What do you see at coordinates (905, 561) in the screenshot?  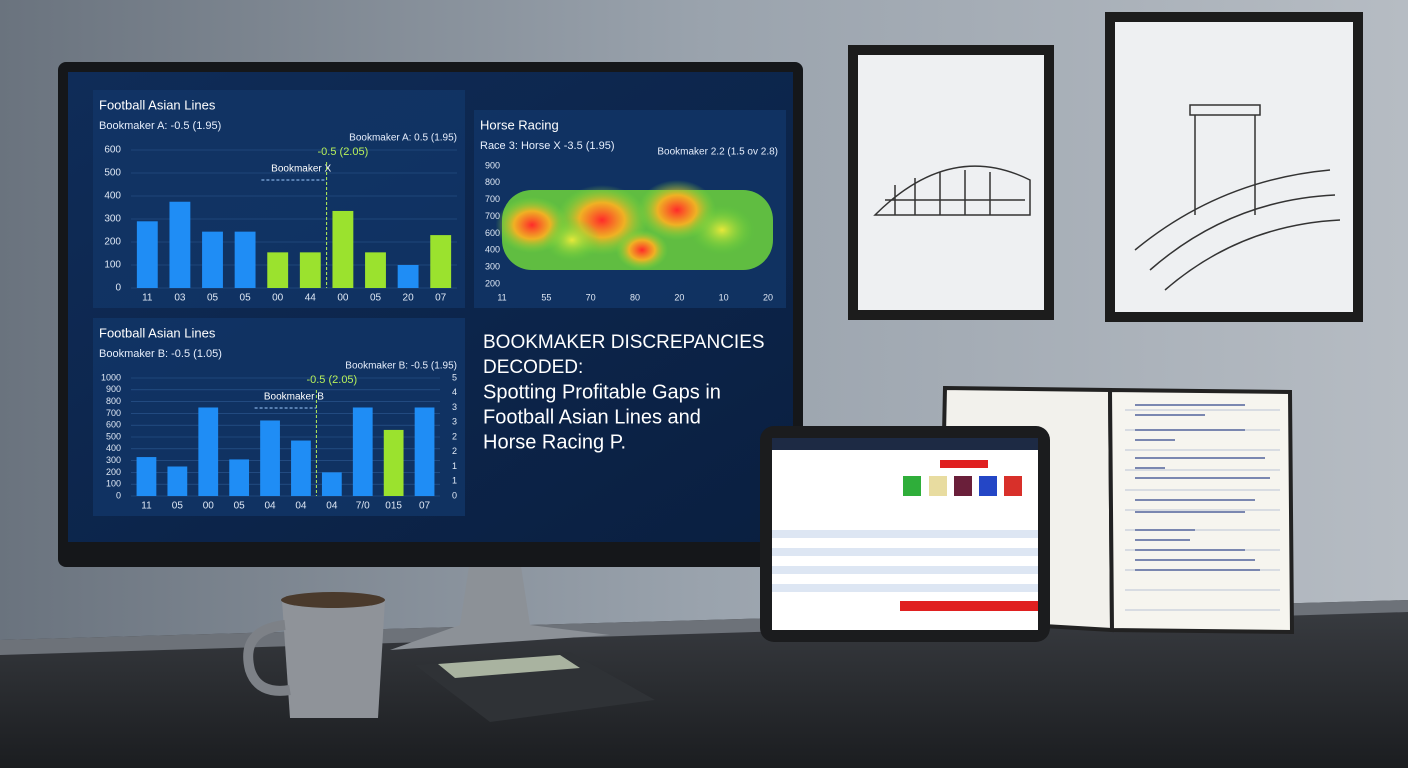 I see `tablet-rows` at bounding box center [905, 561].